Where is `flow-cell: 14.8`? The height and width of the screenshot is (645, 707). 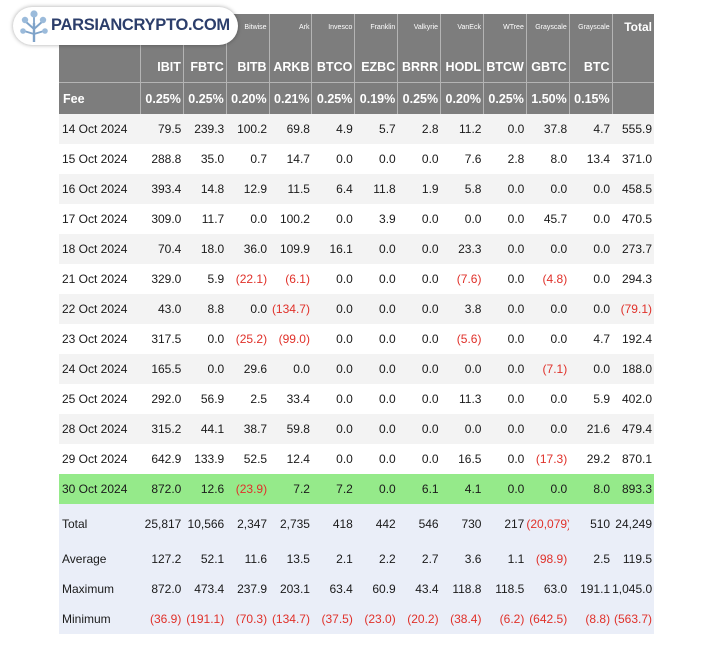
flow-cell: 14.8 is located at coordinates (205, 189).